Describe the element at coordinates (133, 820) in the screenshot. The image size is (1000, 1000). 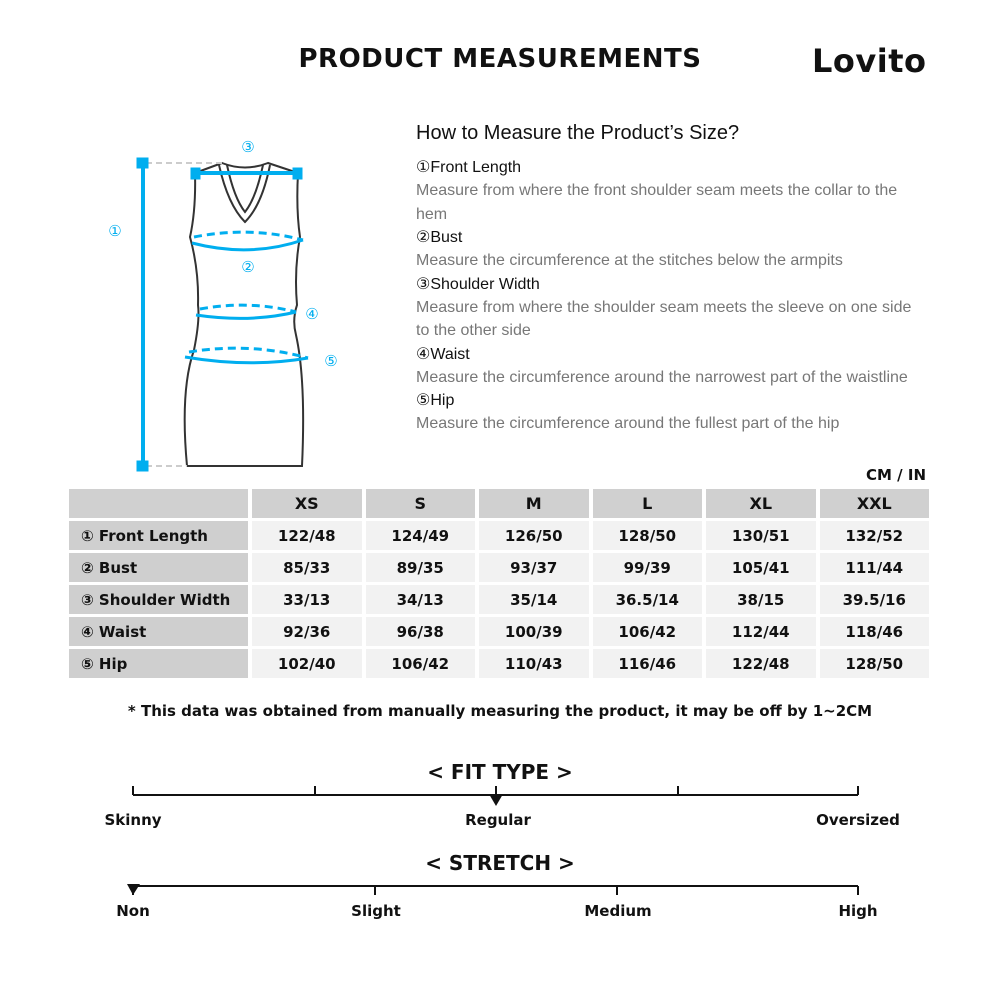
I see `fit-label-skinny: Skinny` at that location.